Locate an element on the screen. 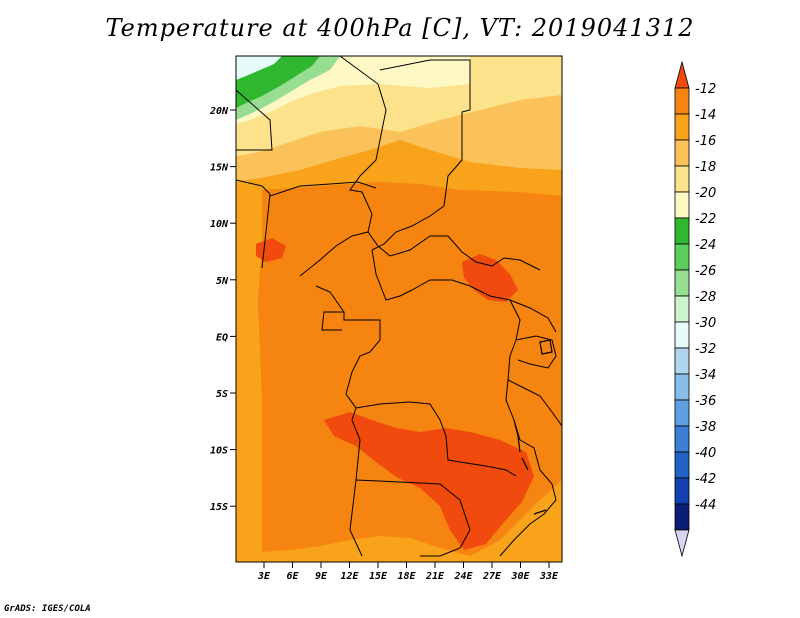  lat-label: 15N is located at coordinates (219, 168).